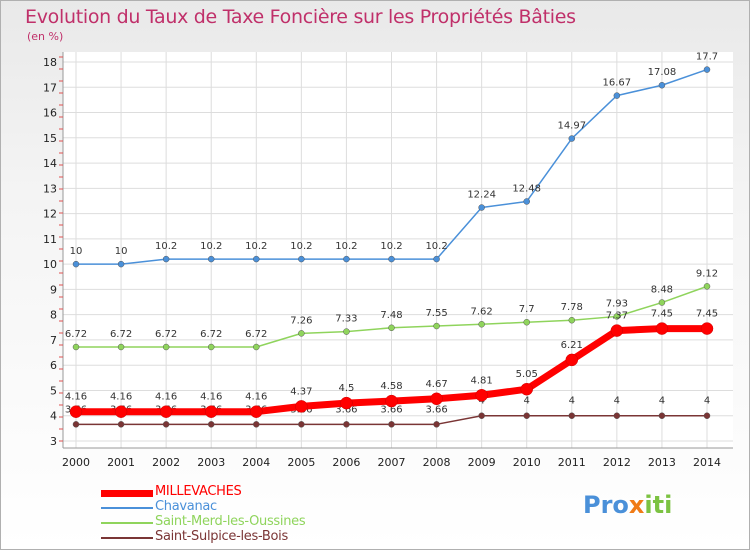  Describe the element at coordinates (572, 307) in the screenshot. I see `data-label: 7.78` at that location.